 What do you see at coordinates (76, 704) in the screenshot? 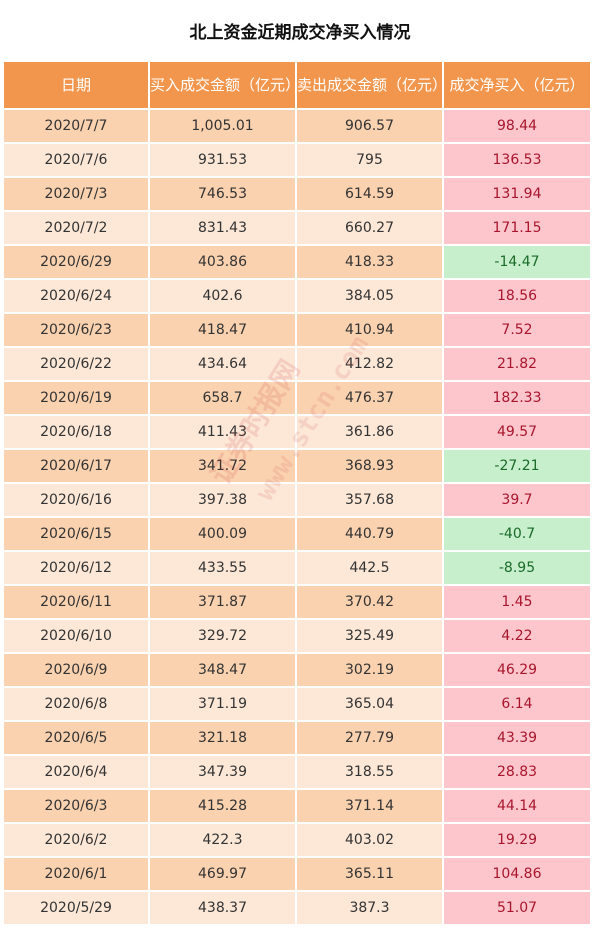
I see `cell-date: 2020/6/8` at bounding box center [76, 704].